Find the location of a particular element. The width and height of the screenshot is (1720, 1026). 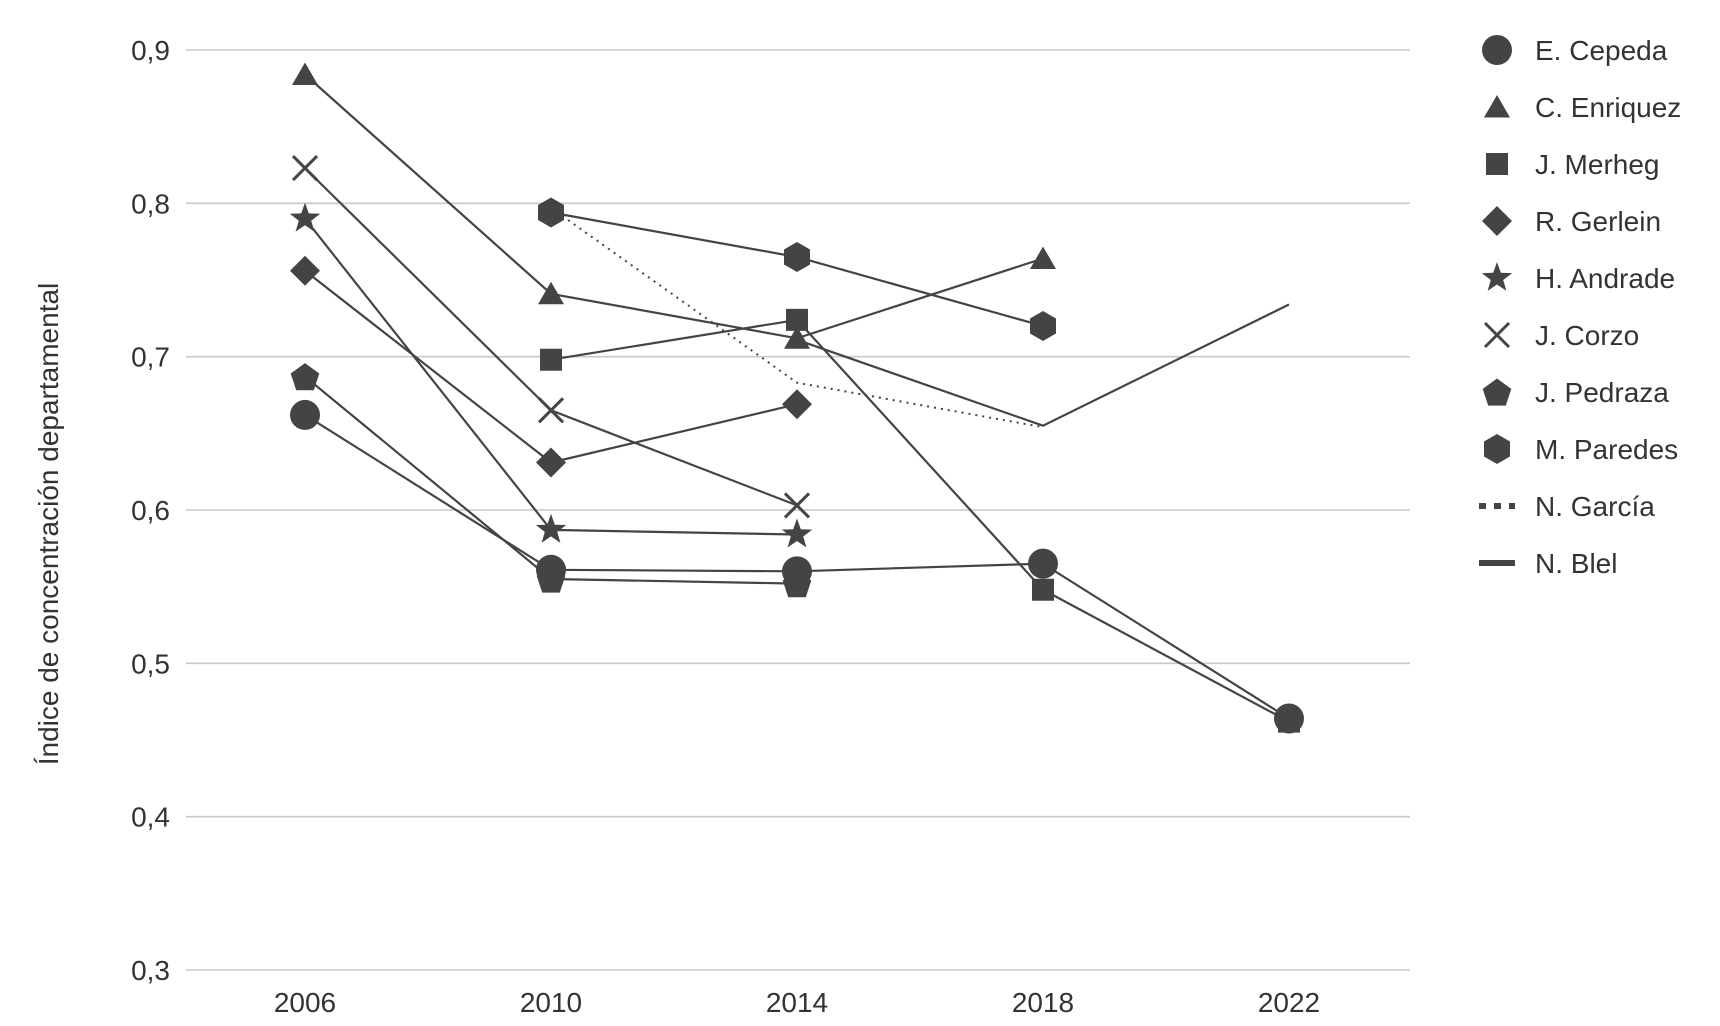

legend-item-h-andrade: H. Andrade is located at coordinates (1578, 278).